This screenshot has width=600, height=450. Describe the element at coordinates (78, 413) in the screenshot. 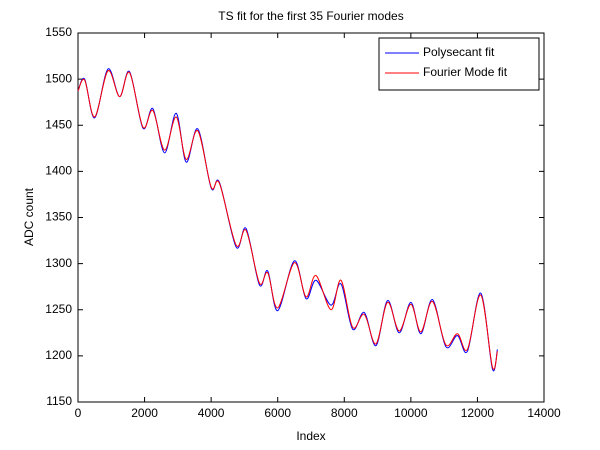

I see `x-tick-label: 0` at that location.